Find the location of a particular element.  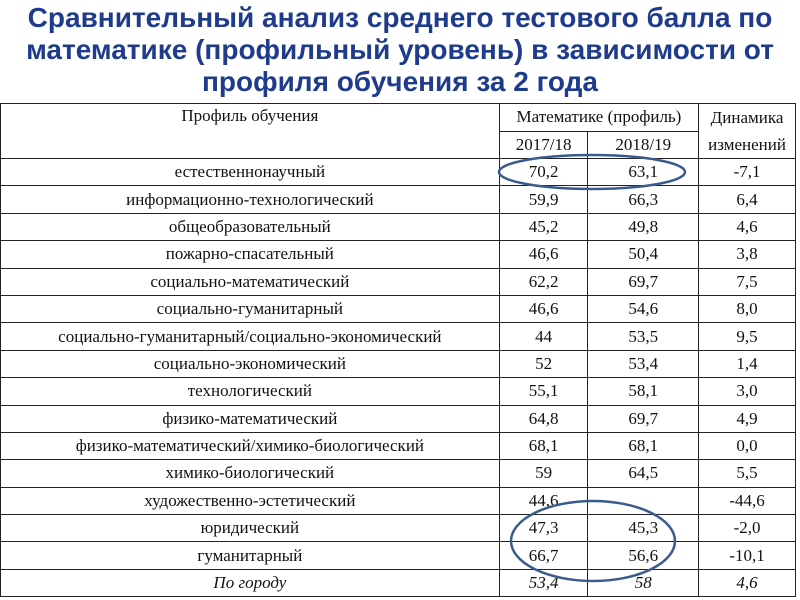

dynamics-cell: 1,4 is located at coordinates (747, 364).